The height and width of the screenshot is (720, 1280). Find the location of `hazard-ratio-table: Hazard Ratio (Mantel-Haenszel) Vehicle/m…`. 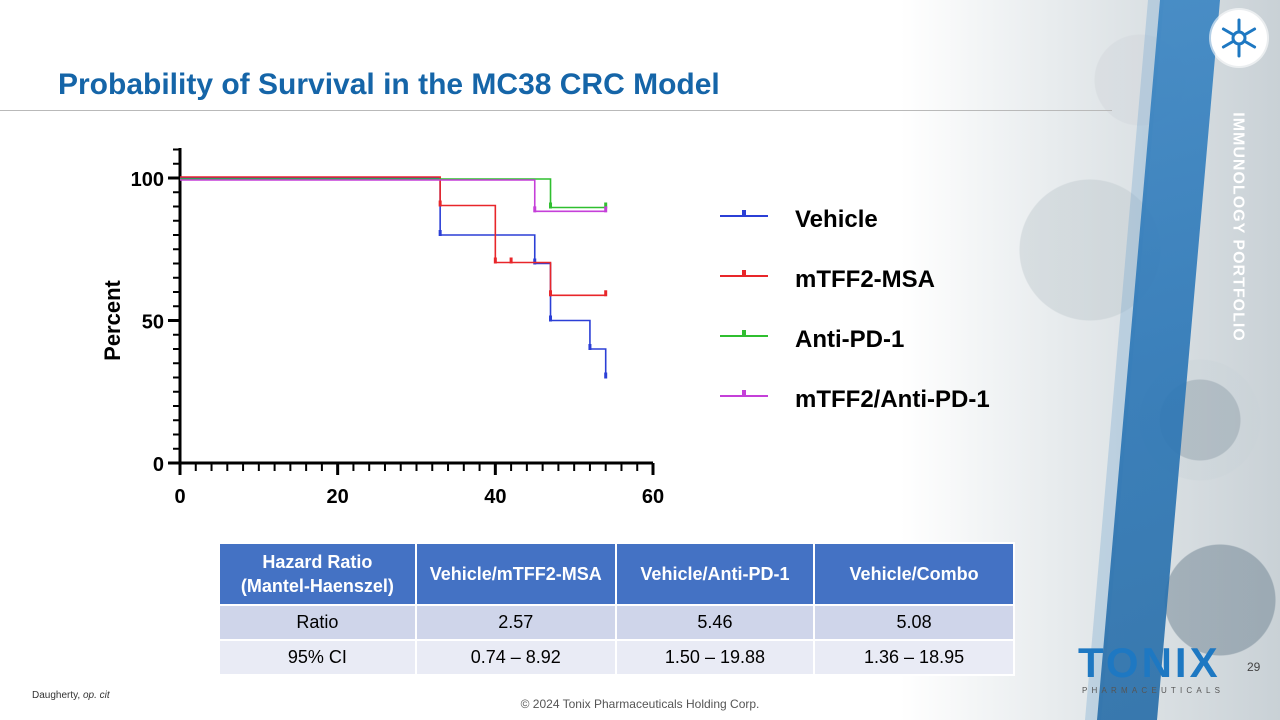

hazard-ratio-table: Hazard Ratio (Mantel-Haenszel) Vehicle/m… is located at coordinates (616, 609).